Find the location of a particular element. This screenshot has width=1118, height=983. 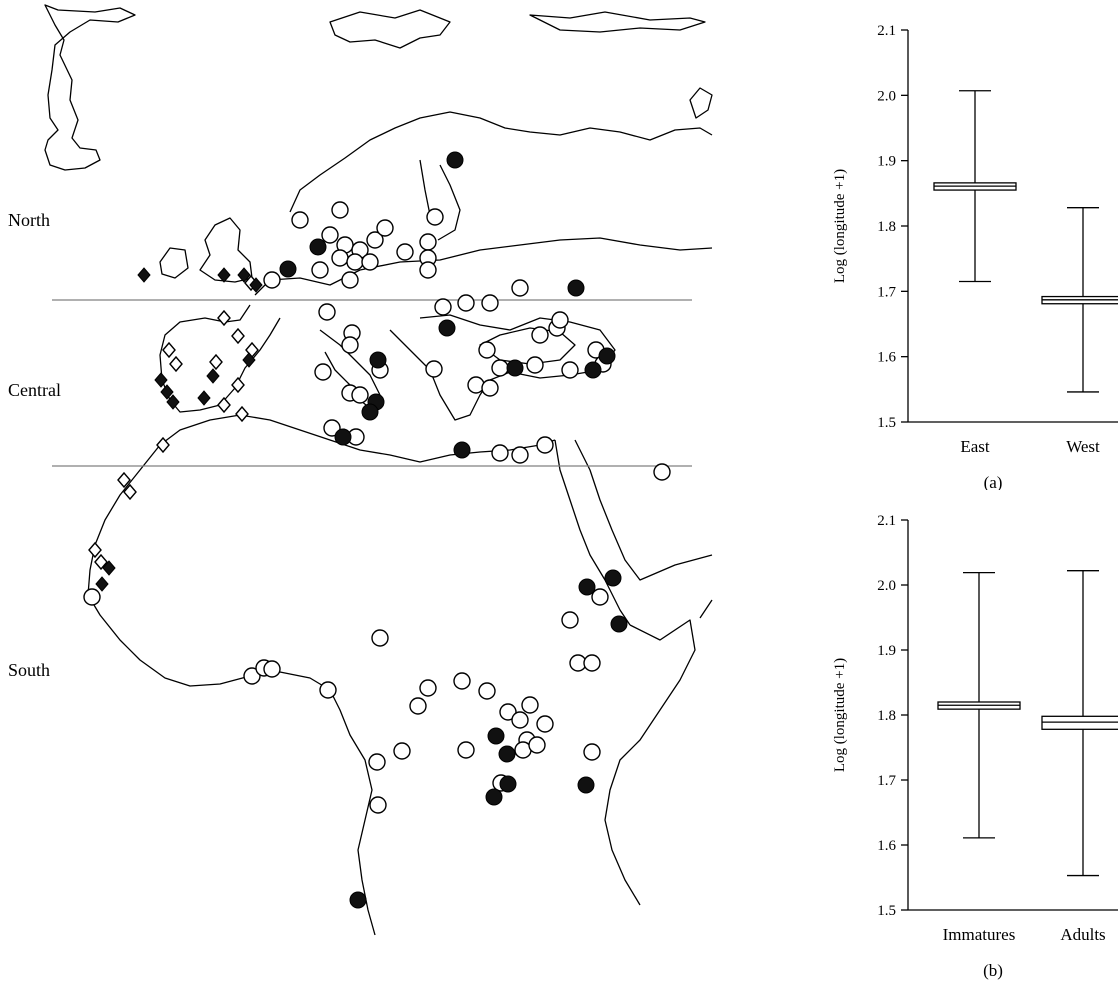

region-label-south: South is located at coordinates (29, 670).